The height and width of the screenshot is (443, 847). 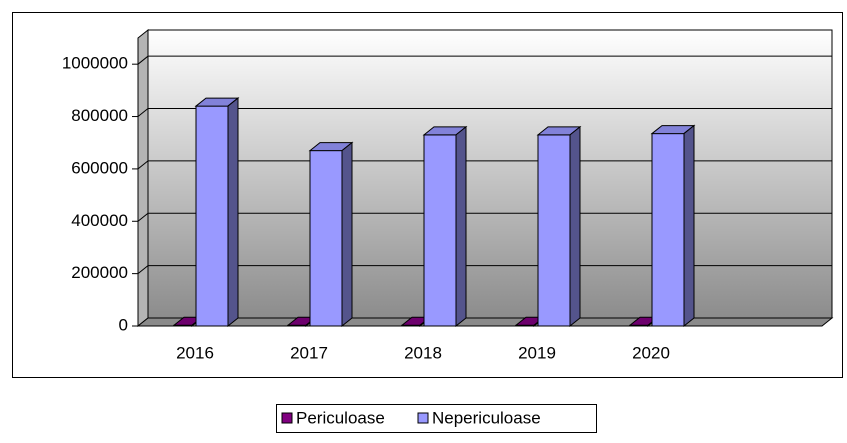 I want to click on y-tick-label: 800000, so click(x=99, y=115).